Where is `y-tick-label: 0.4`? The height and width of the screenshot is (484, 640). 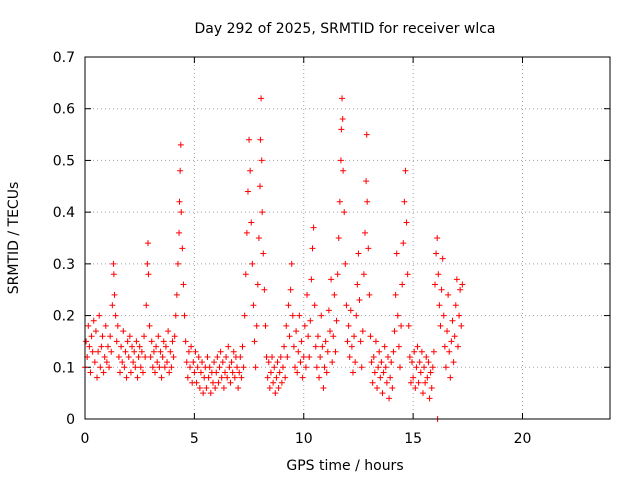
y-tick-label: 0.4 is located at coordinates (64, 213).